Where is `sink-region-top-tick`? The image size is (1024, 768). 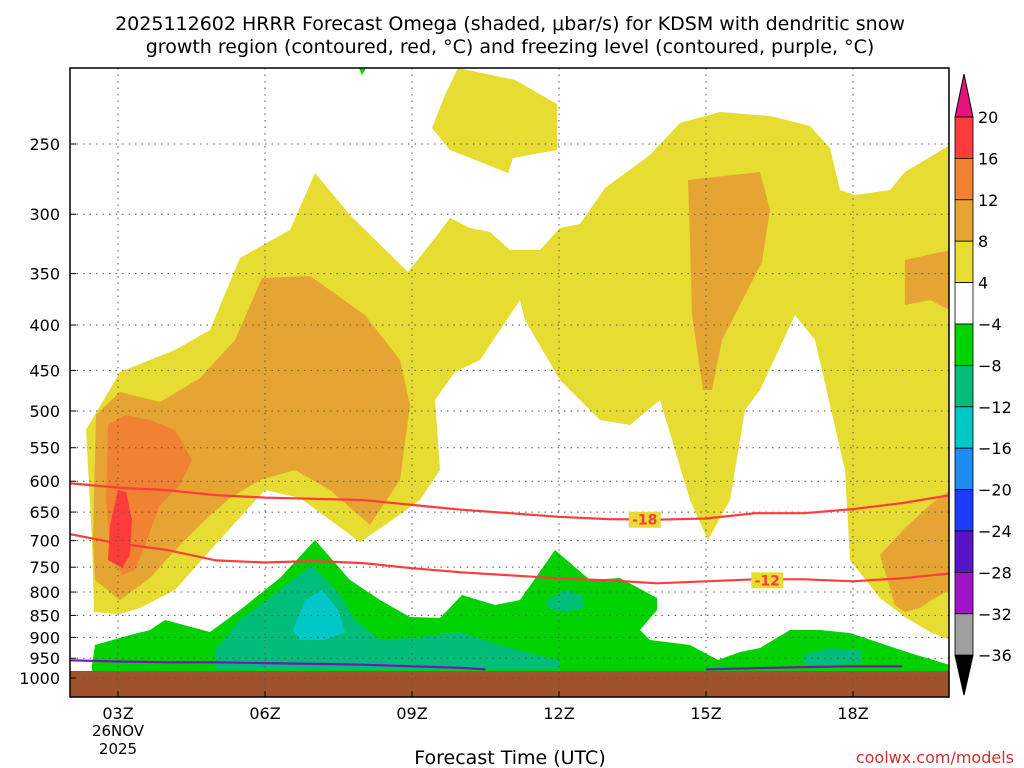 sink-region-top-tick is located at coordinates (362, 71).